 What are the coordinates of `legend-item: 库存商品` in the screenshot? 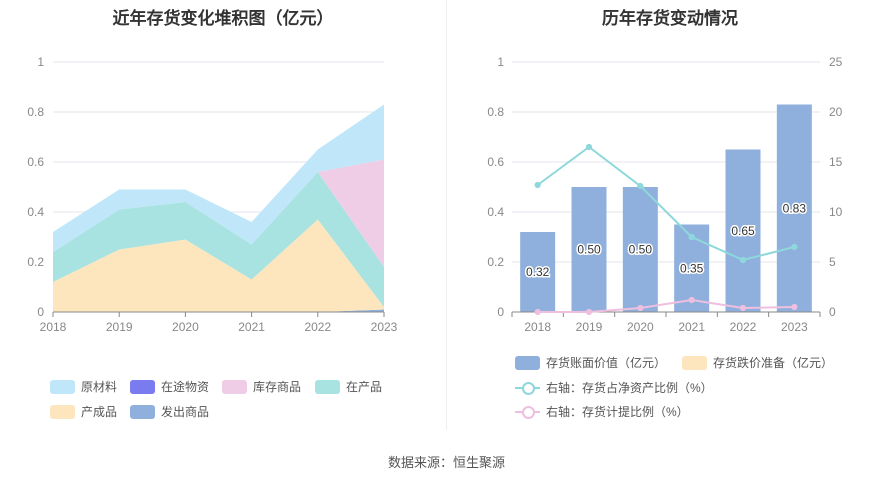 It's located at (261, 386).